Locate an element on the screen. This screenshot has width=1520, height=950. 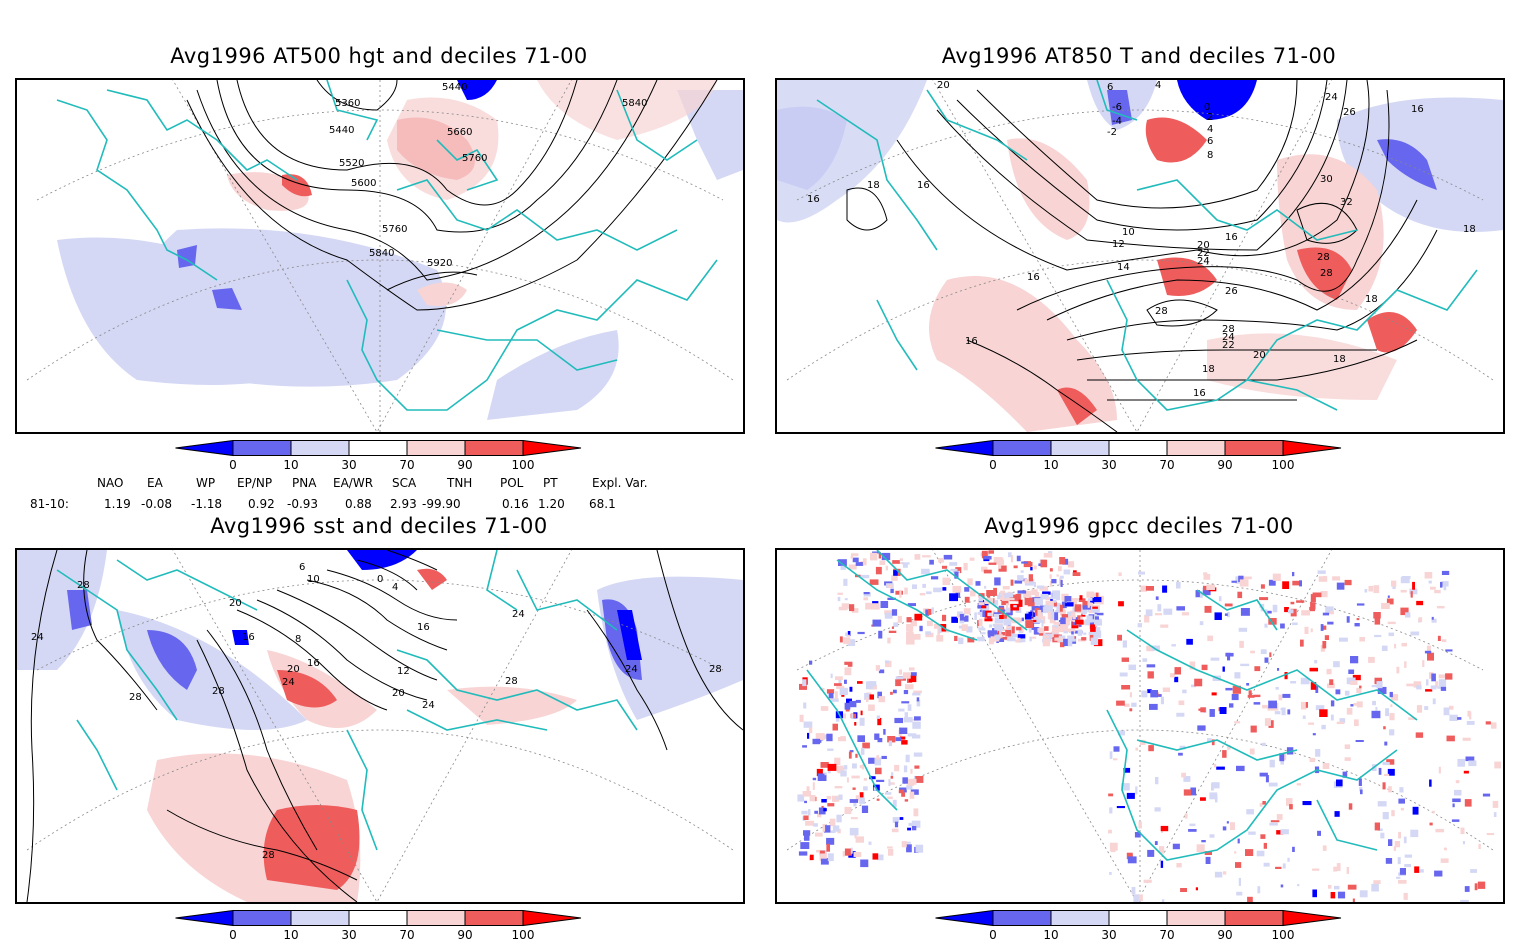
idx-h-nao: NAO is located at coordinates (110, 483).